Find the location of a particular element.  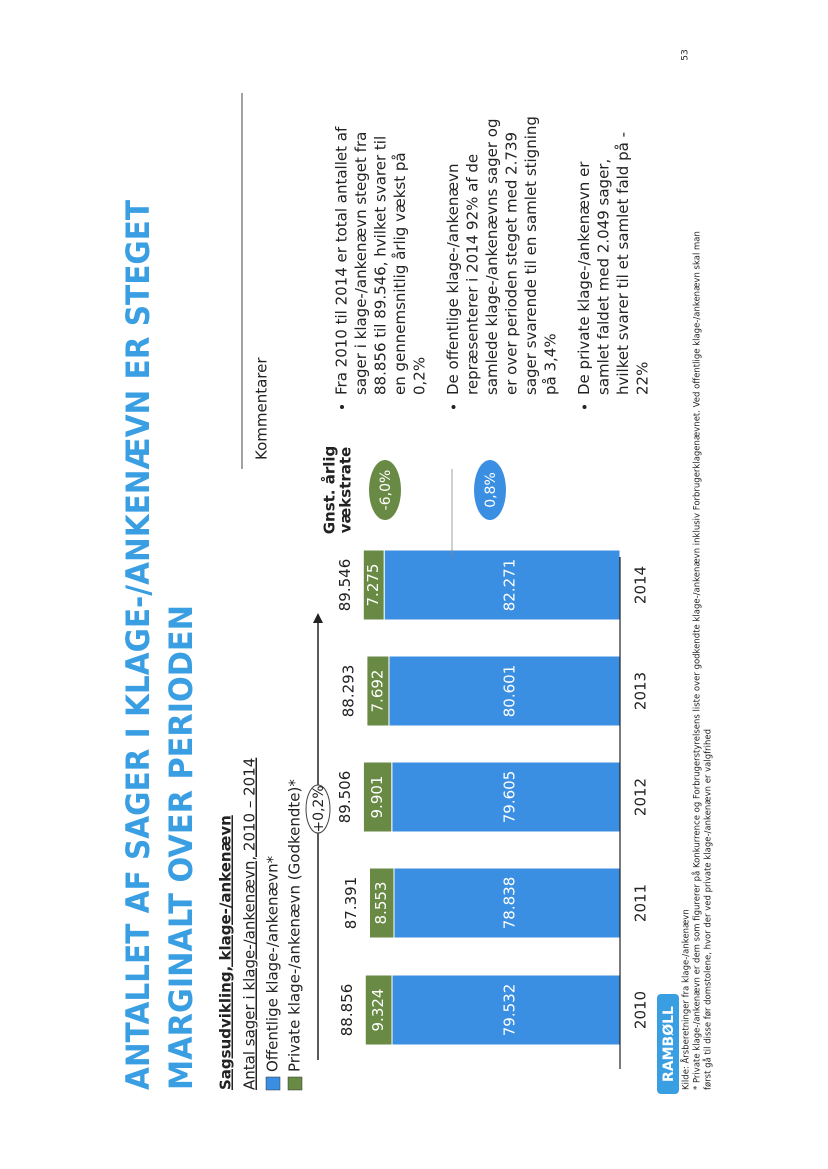

logo-box is located at coordinates (668, 1044).